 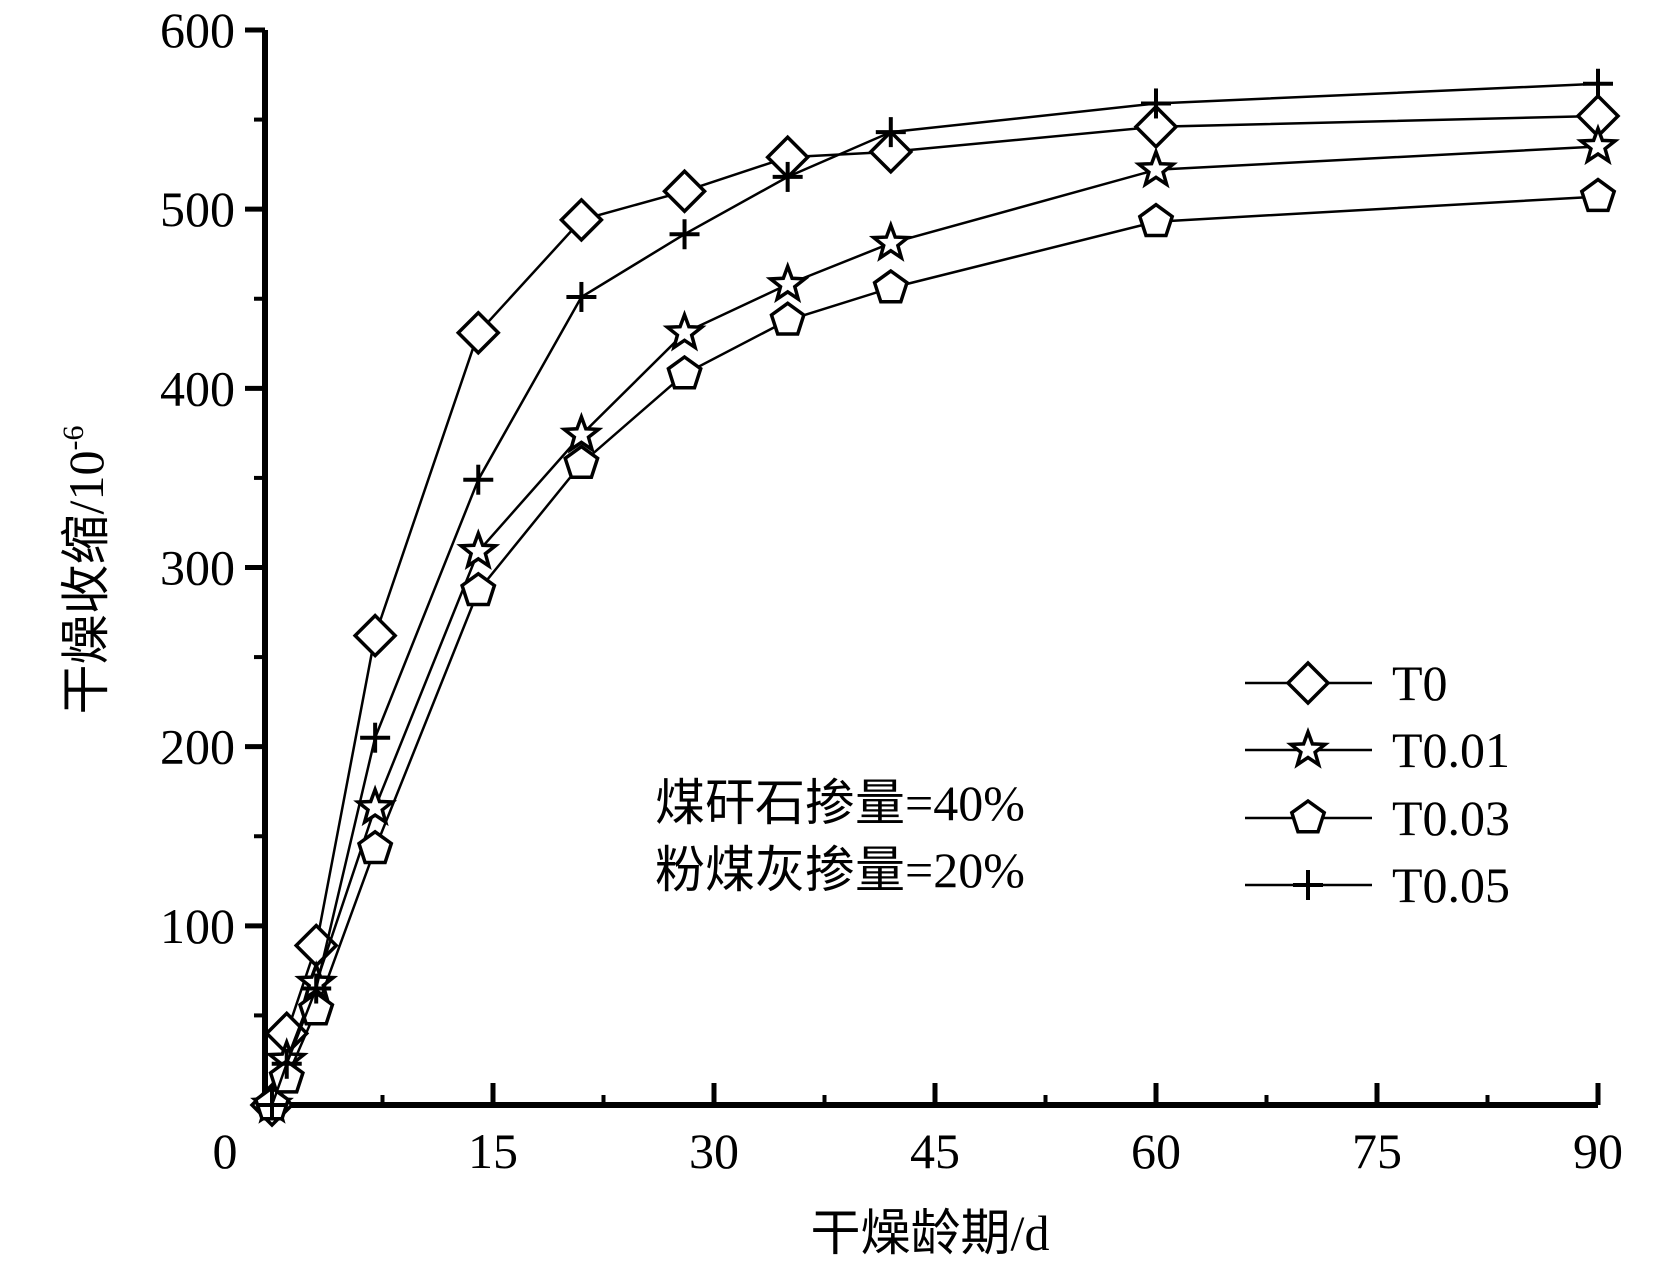 I want to click on y-tick-label: 200, so click(x=197, y=747).